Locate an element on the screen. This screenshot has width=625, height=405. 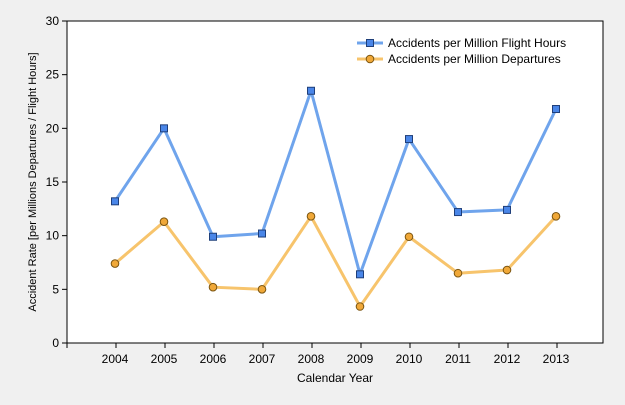
x-tick-label: 2005 is located at coordinates (164, 359).